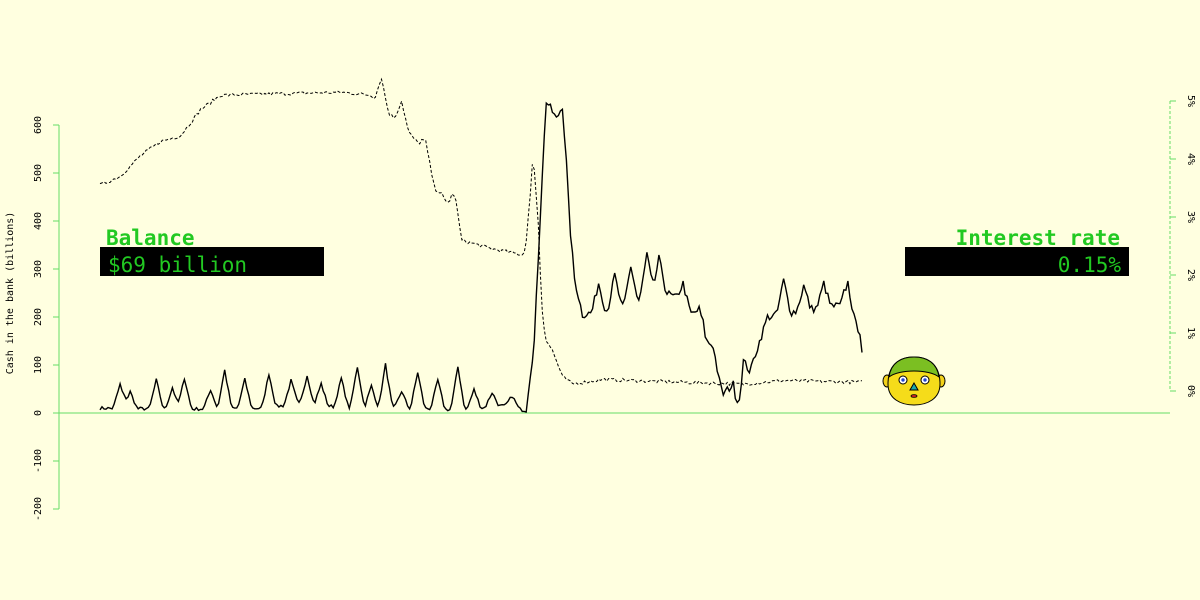 This screenshot has width=1200, height=600. What do you see at coordinates (38, 317) in the screenshot?
I see `left-tick-label: 200` at bounding box center [38, 317].